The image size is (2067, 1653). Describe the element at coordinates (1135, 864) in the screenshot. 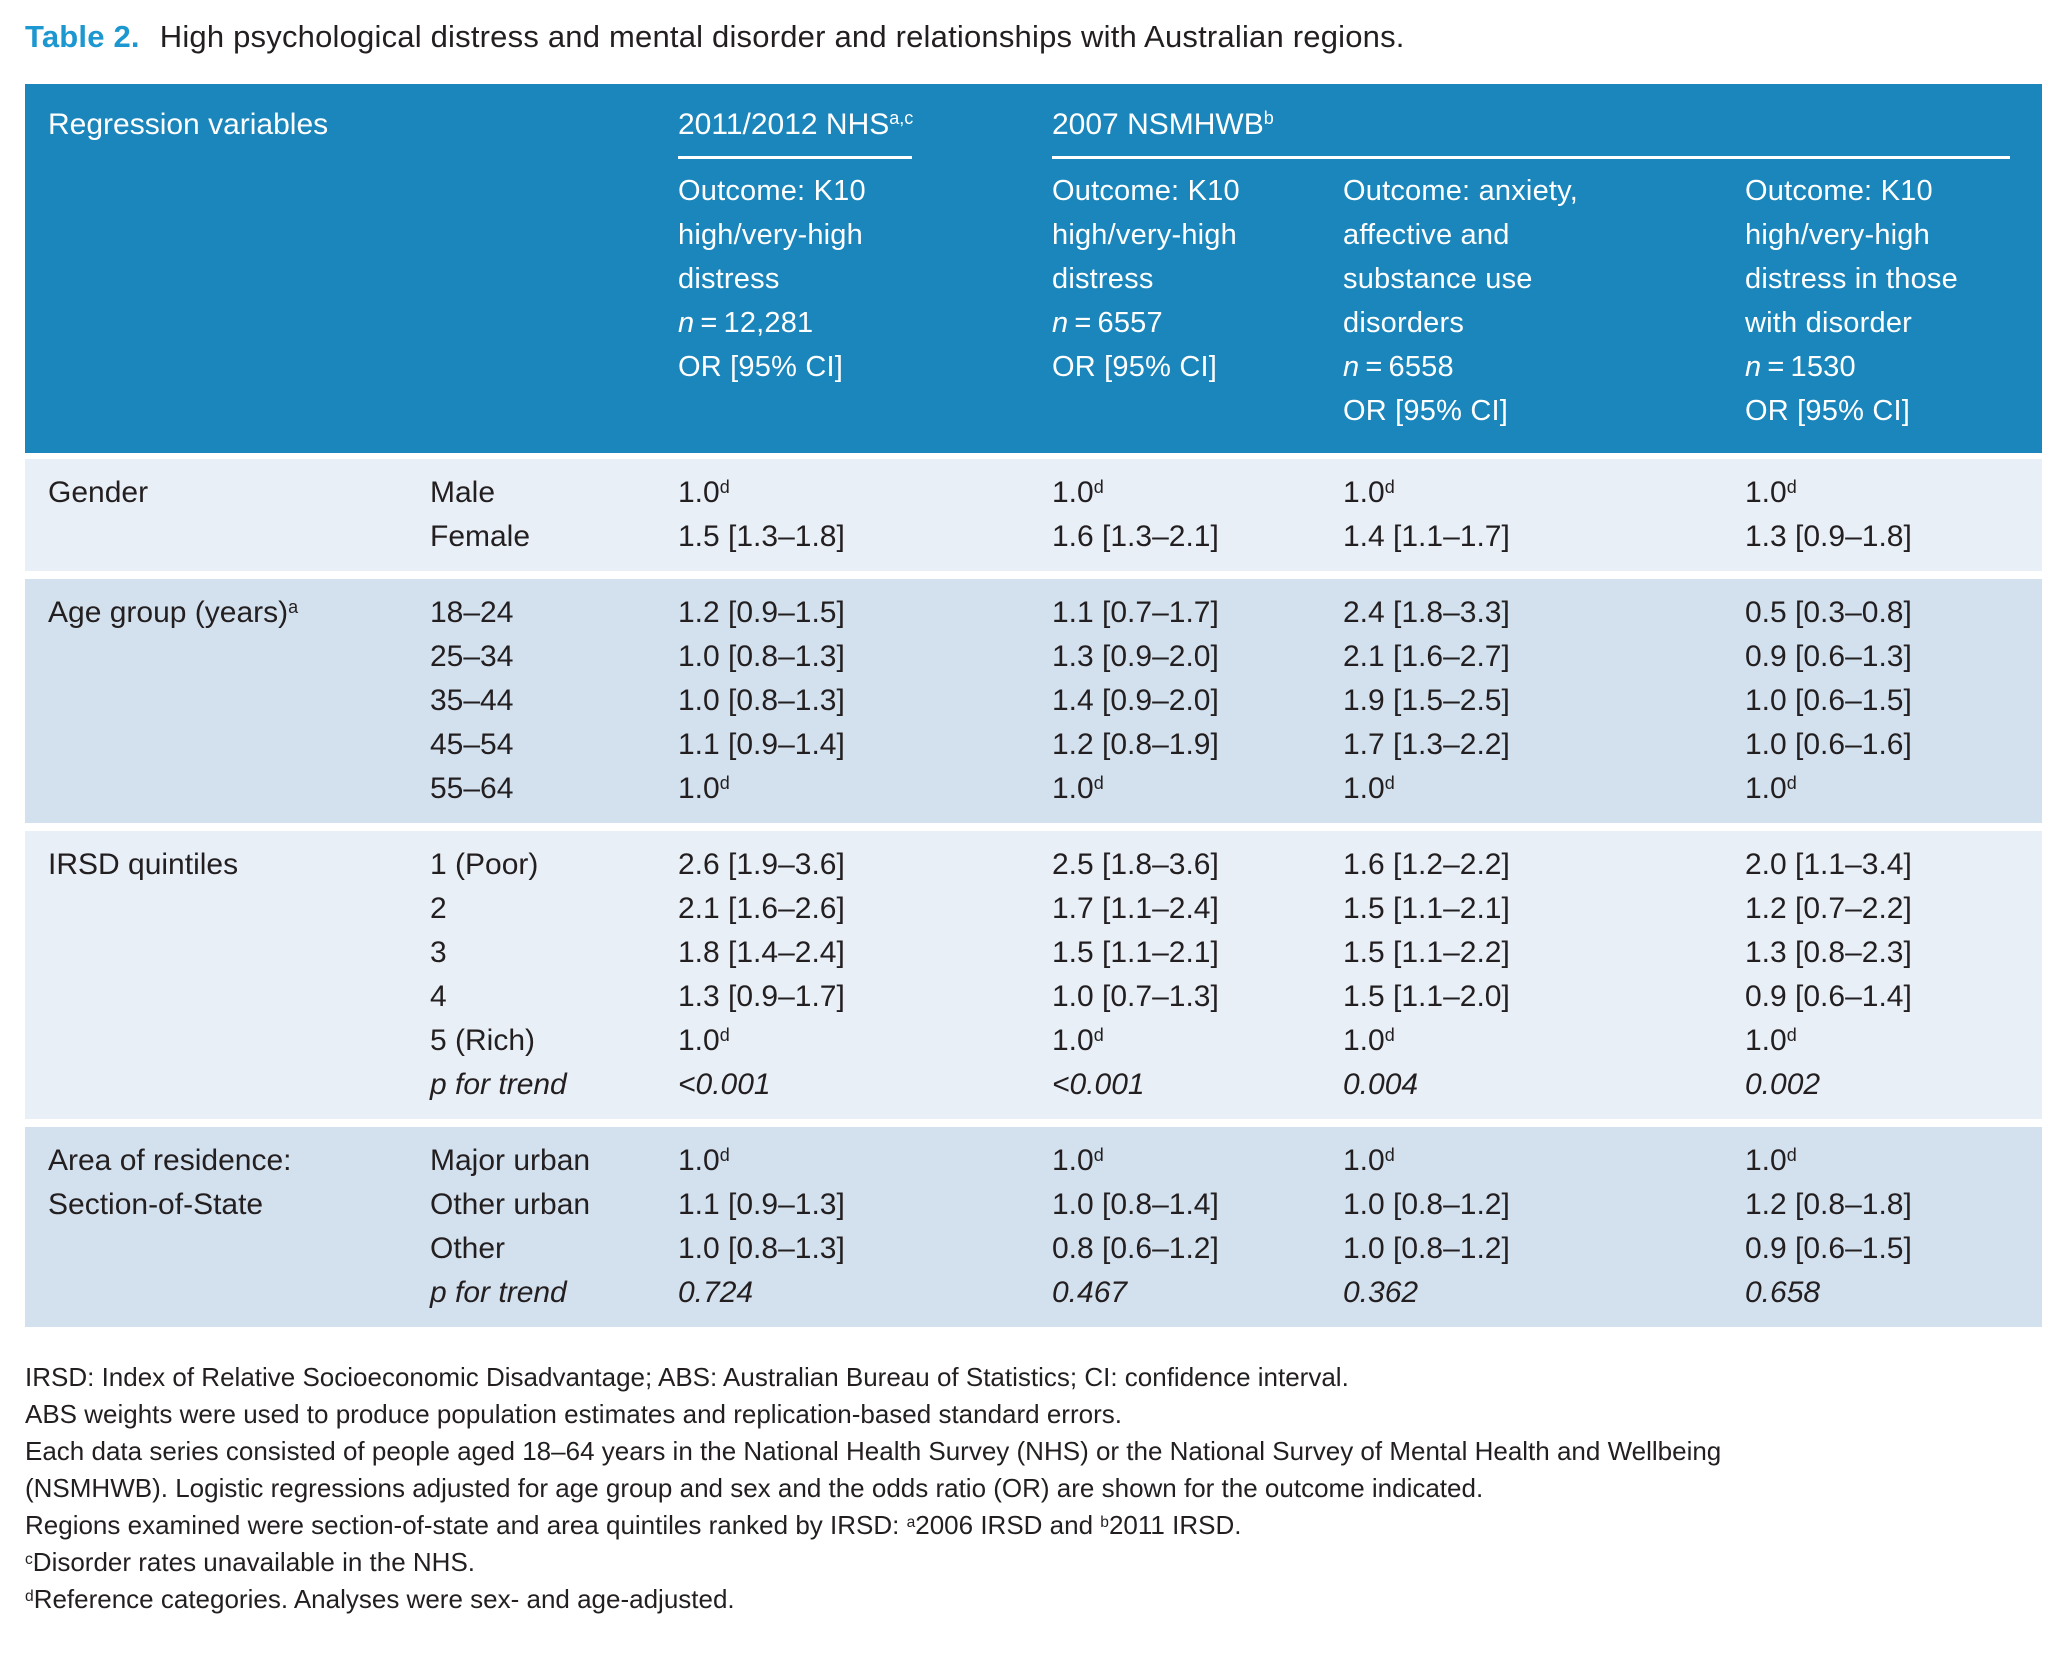

I see `row-value-2: 2.5 [1.8–3.6]` at that location.